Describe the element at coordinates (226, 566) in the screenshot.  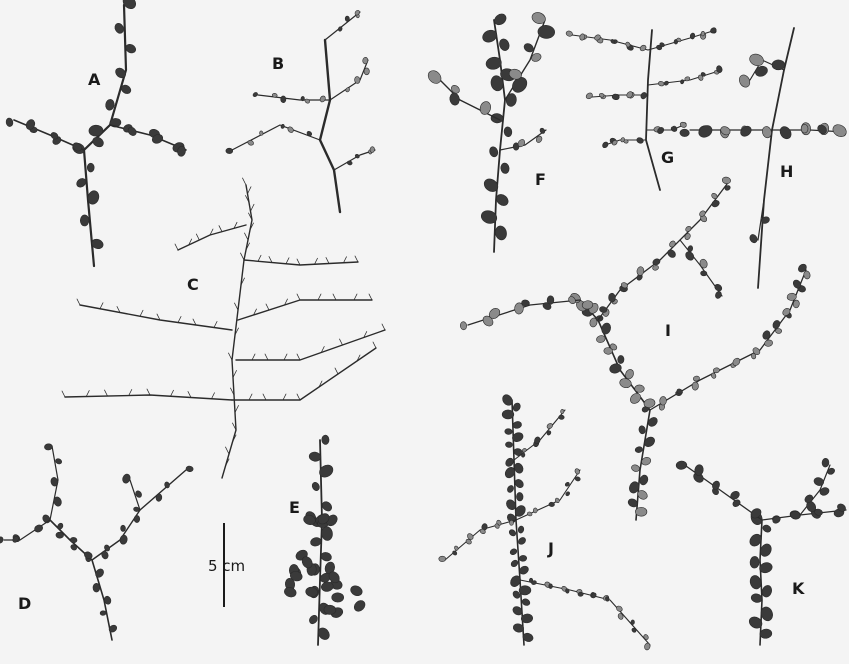
I see `scale-bar-label: 5 cm` at that location.